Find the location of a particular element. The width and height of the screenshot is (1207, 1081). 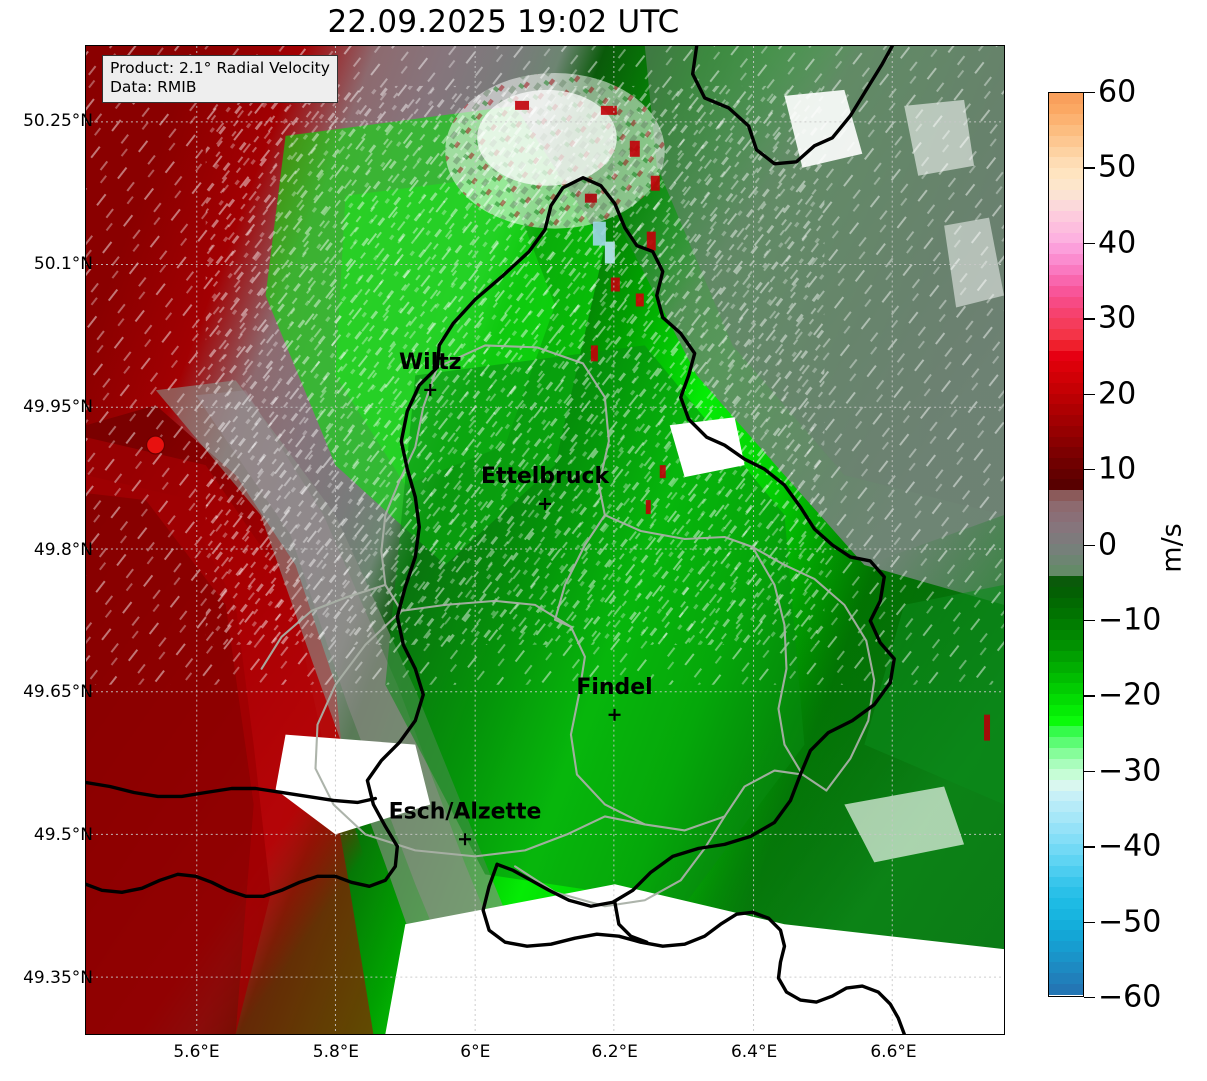

colorbar-tick-label-11: −50 is located at coordinates (1130, 922).